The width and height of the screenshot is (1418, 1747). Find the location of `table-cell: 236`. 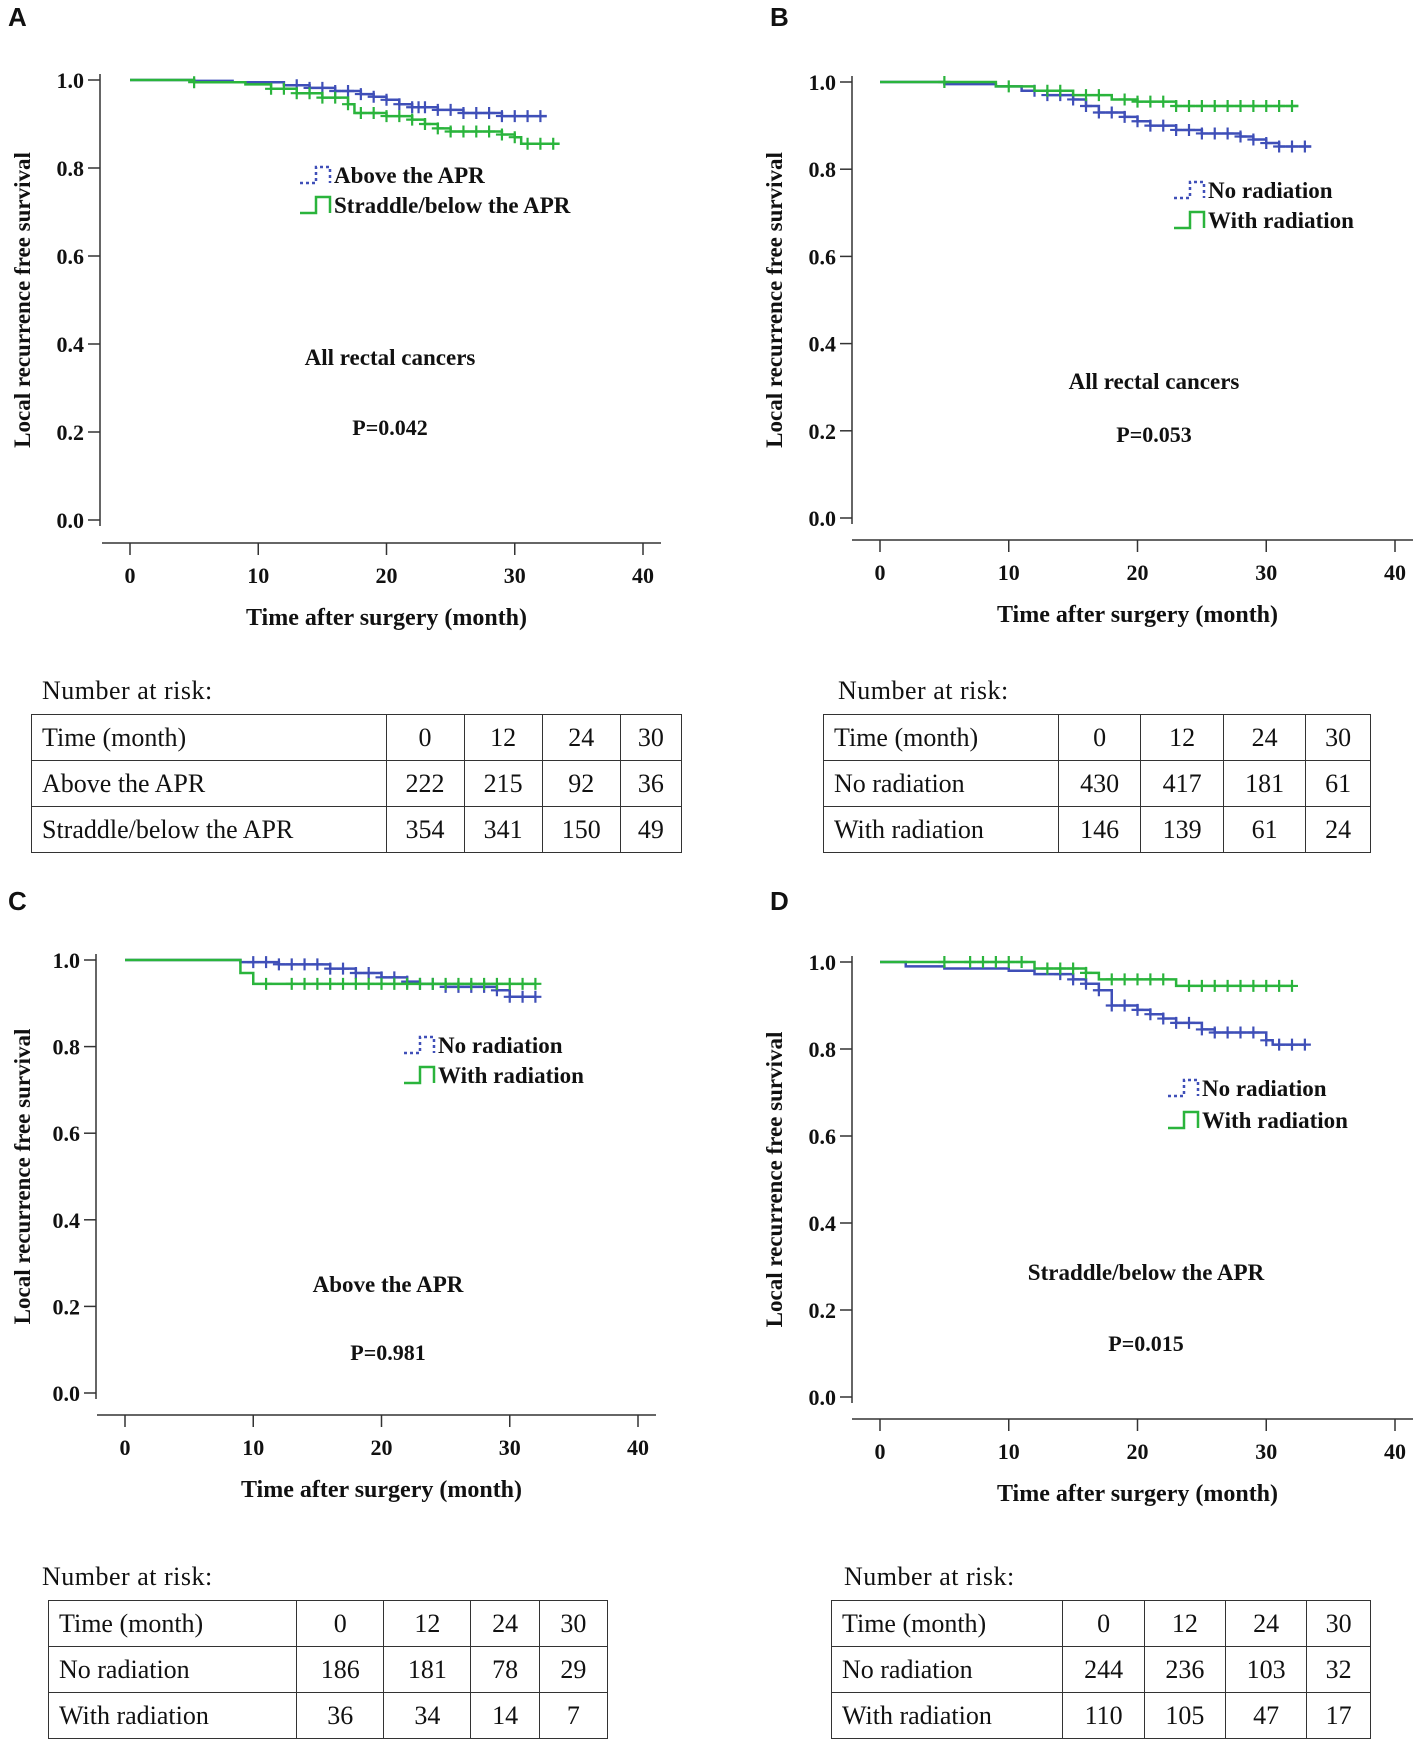

table-cell: 236 is located at coordinates (1185, 1669).